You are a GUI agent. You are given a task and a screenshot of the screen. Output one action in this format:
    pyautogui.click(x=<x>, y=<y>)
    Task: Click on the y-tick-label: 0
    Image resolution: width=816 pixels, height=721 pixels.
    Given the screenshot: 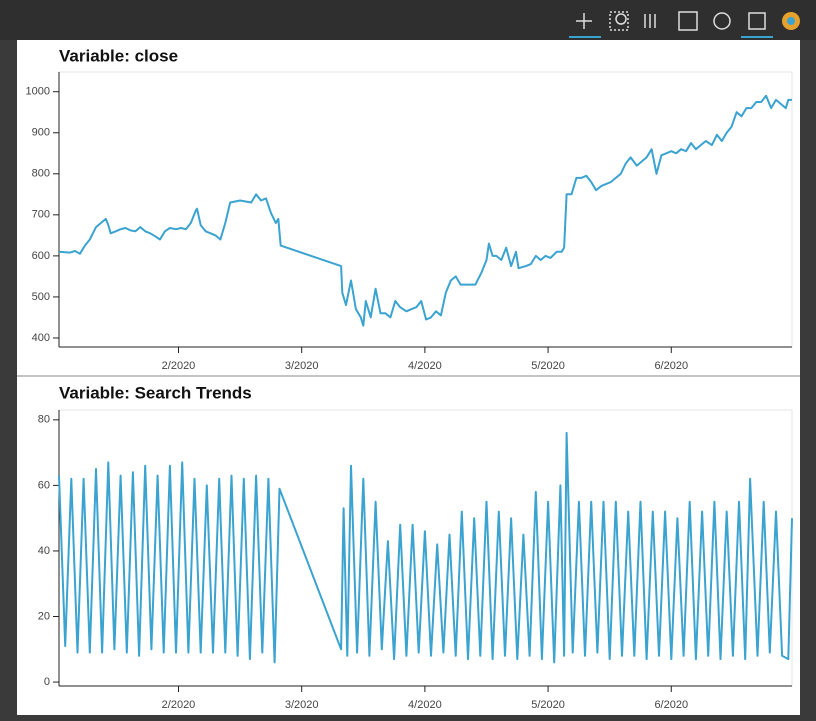 What is the action you would take?
    pyautogui.click(x=47, y=682)
    